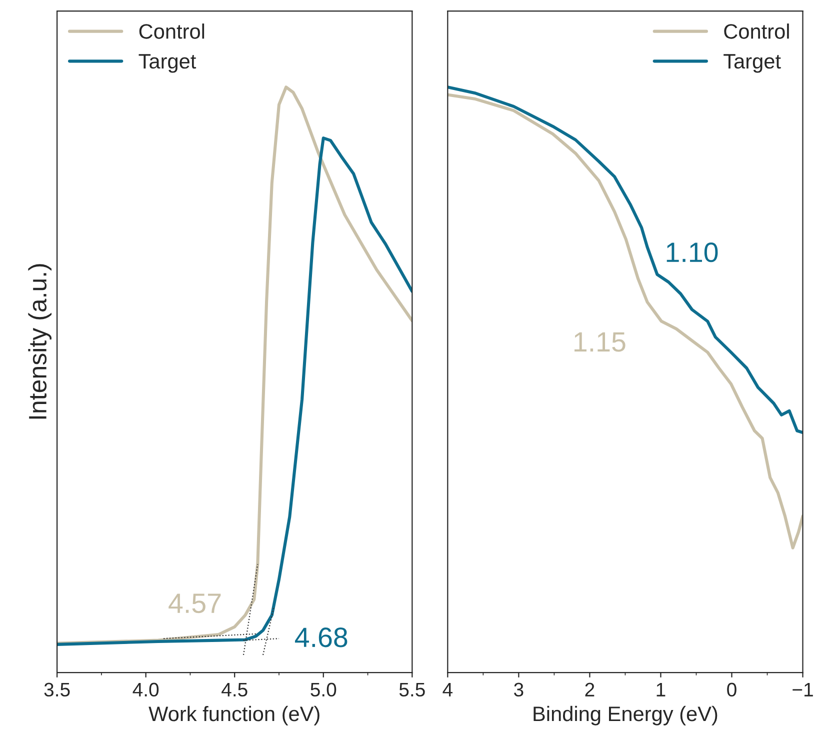 The width and height of the screenshot is (815, 735). I want to click on annotation: 4.68, so click(321, 638).